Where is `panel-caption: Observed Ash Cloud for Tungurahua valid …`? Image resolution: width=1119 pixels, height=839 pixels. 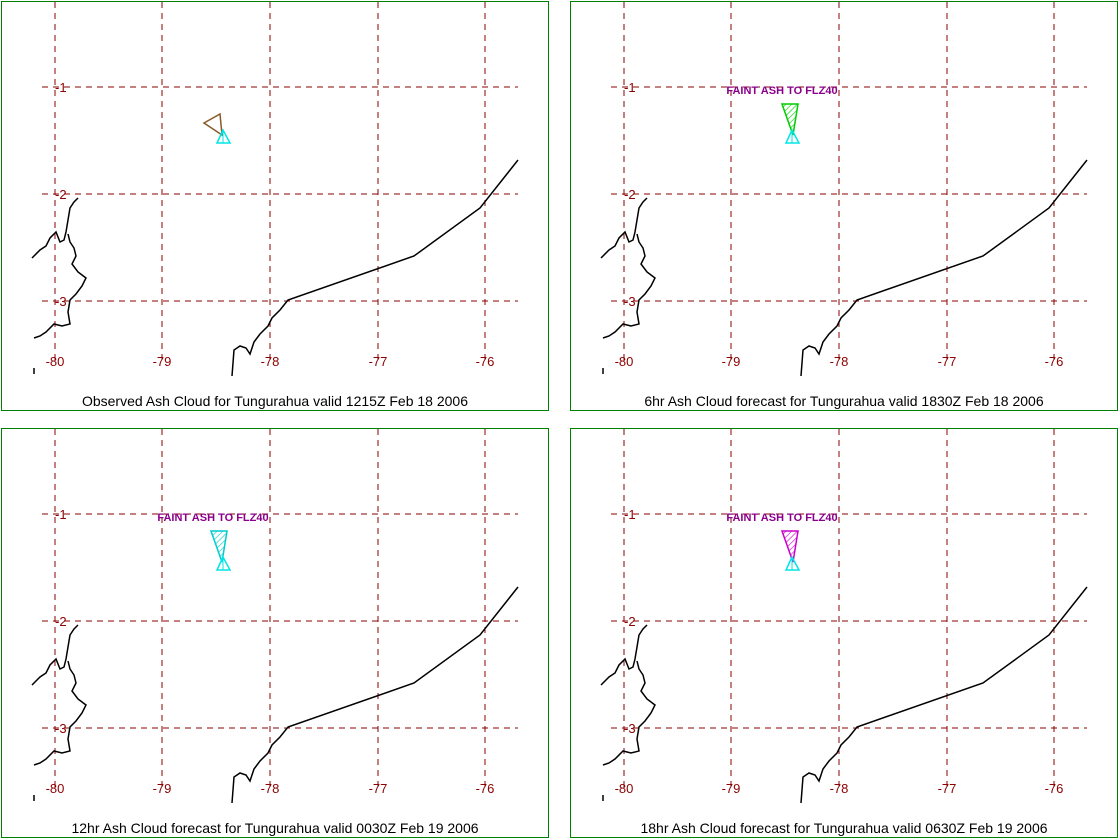 panel-caption: Observed Ash Cloud for Tungurahua valid … is located at coordinates (275, 401).